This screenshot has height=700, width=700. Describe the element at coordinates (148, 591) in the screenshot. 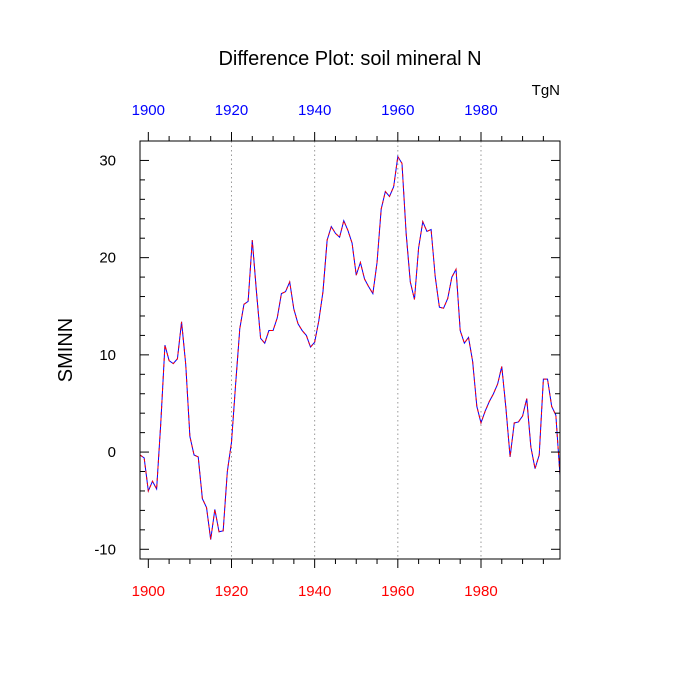

I see `x-tick-label: 1900` at that location.